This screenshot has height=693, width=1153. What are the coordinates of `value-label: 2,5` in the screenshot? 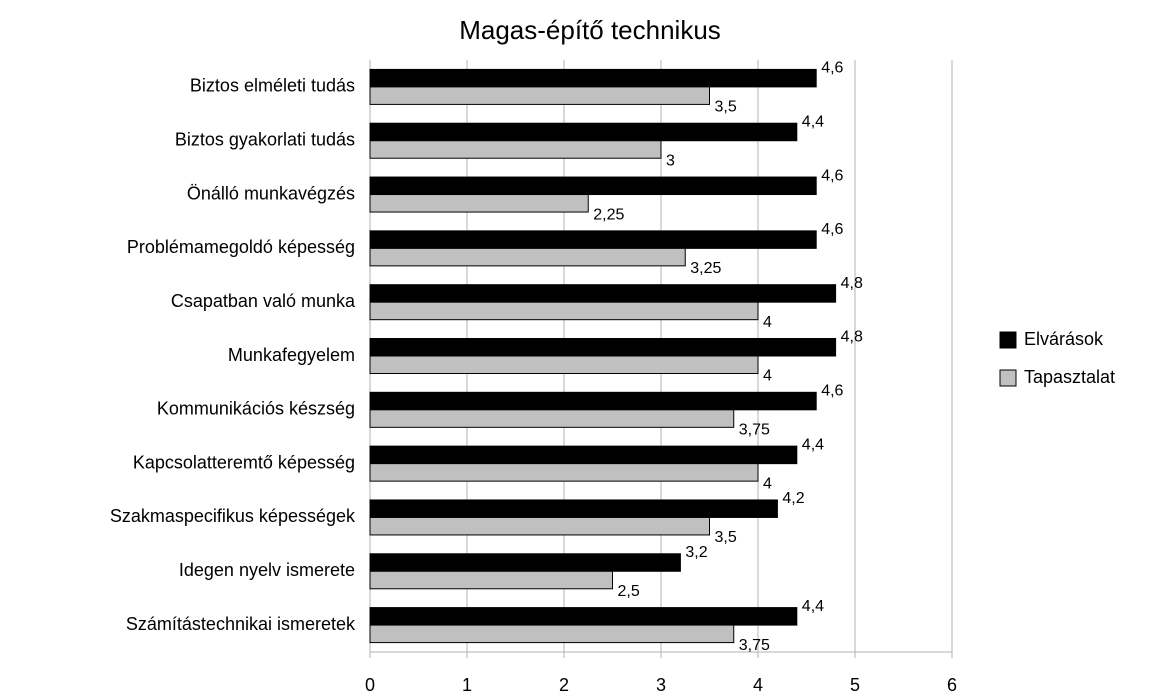 It's located at (629, 591).